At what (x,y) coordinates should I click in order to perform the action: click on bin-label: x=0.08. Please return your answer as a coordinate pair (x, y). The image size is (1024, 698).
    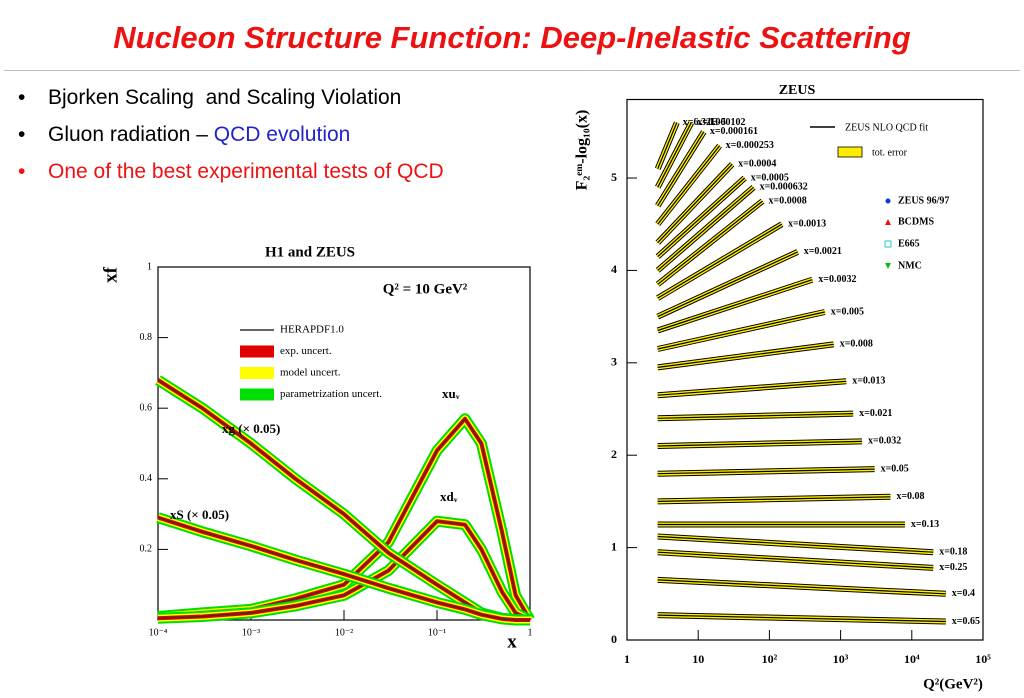
    Looking at the image, I should click on (910, 496).